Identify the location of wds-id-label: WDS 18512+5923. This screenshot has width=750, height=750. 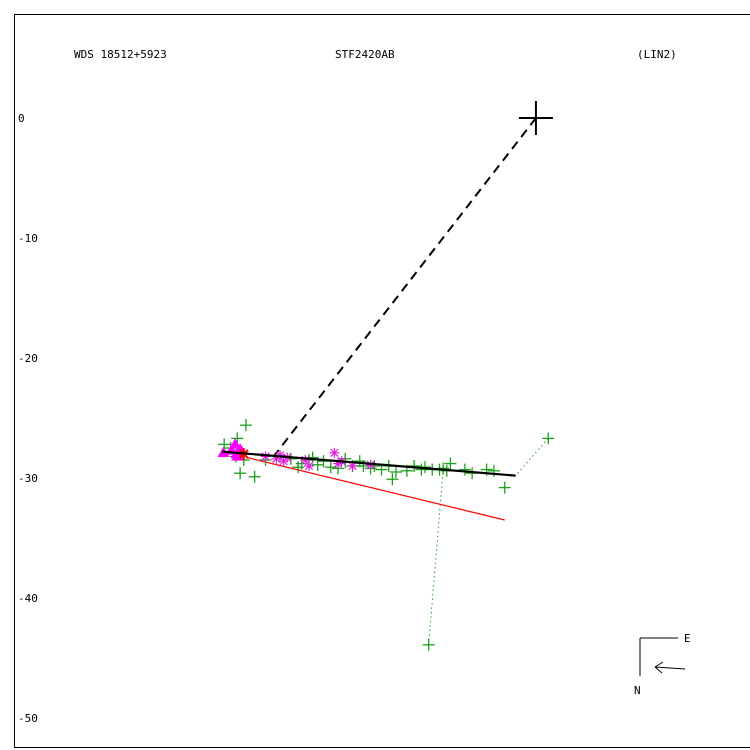
(120, 54).